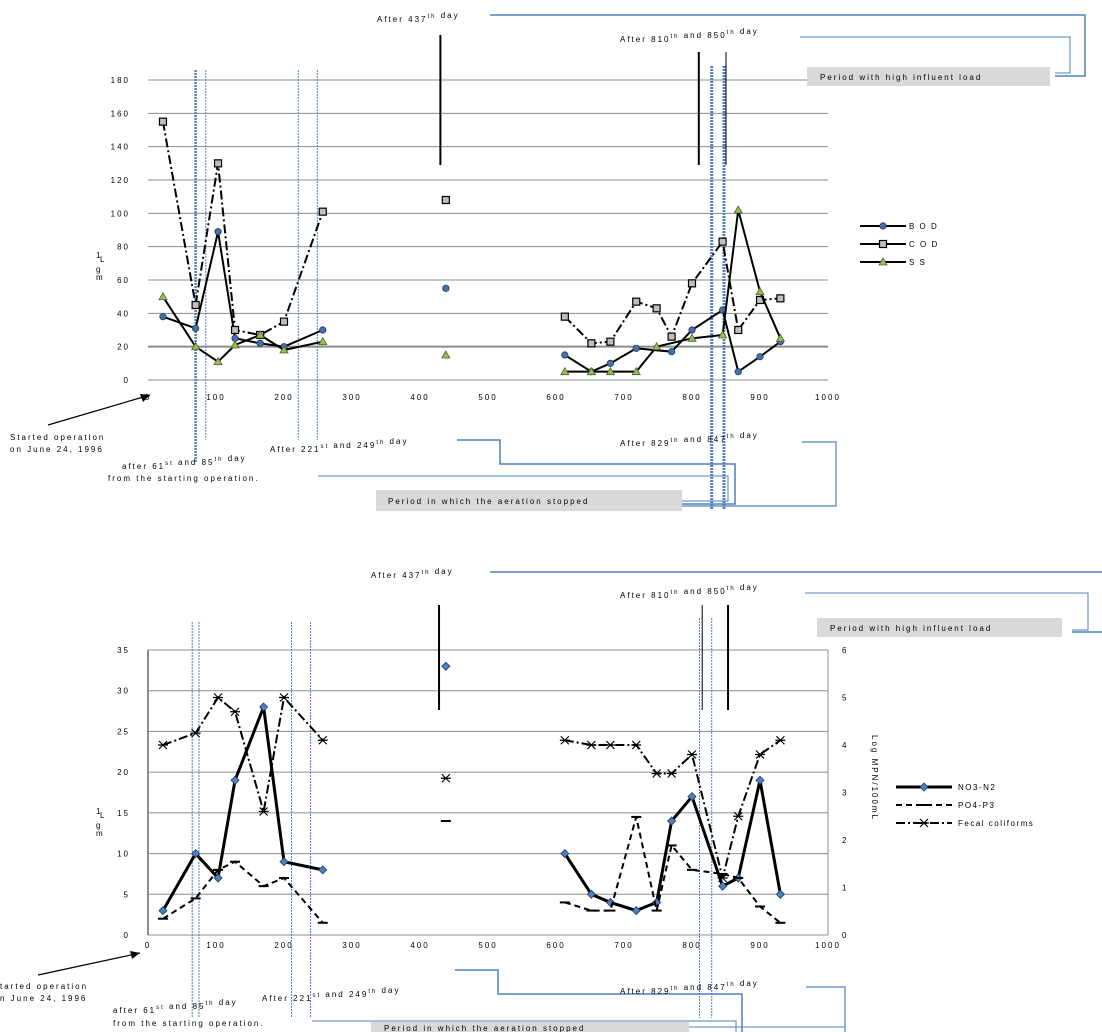 Image resolution: width=1102 pixels, height=1032 pixels. I want to click on chart-2-legend: NO3-N2 PO4-P3 Fecal coliforms, so click(964, 805).